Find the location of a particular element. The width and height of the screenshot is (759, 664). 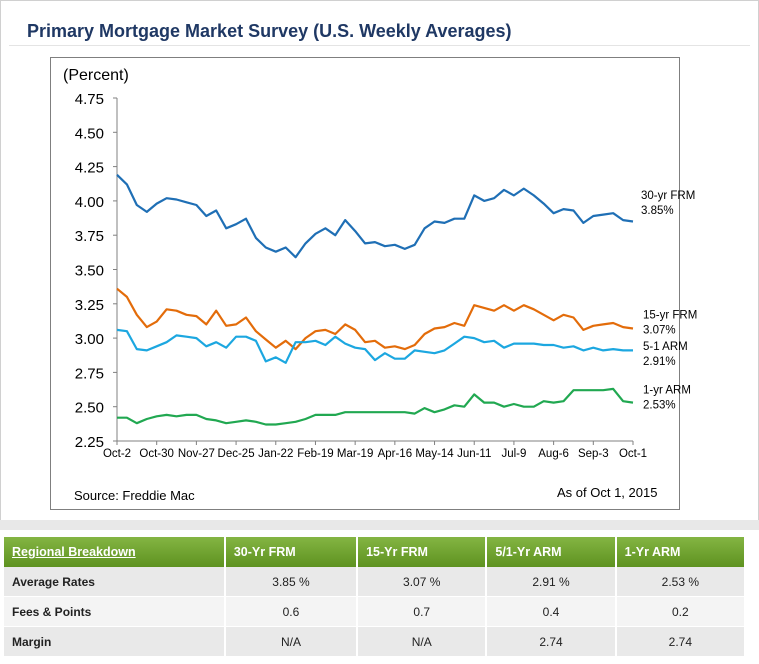

col-header-1yrarm: 1-Yr ARM is located at coordinates (681, 552).